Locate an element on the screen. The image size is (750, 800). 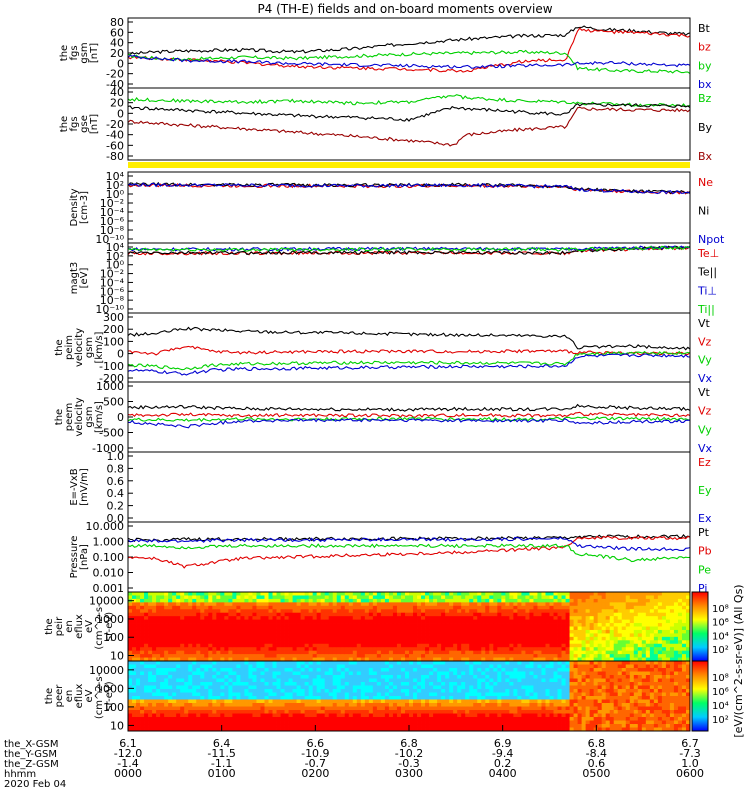
ytick-label: 10⁻⁴ is located at coordinates (112, 212).